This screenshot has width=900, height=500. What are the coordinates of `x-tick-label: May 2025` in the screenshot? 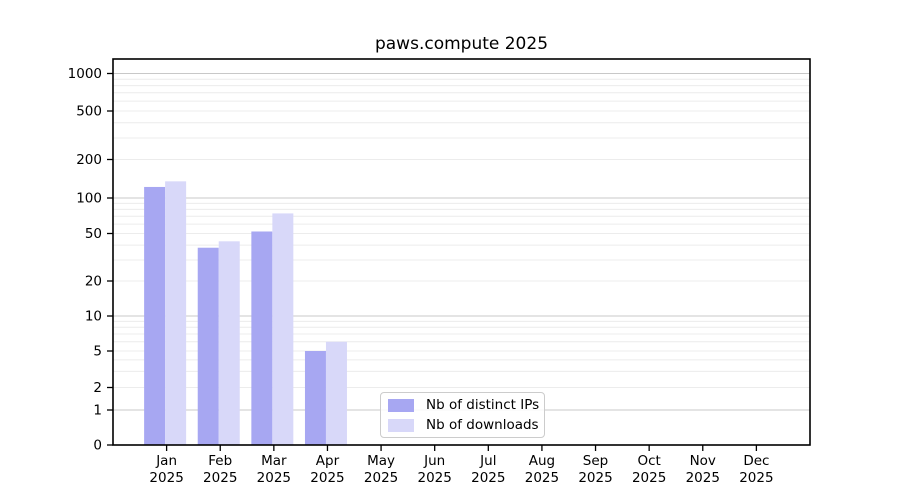 It's located at (381, 469).